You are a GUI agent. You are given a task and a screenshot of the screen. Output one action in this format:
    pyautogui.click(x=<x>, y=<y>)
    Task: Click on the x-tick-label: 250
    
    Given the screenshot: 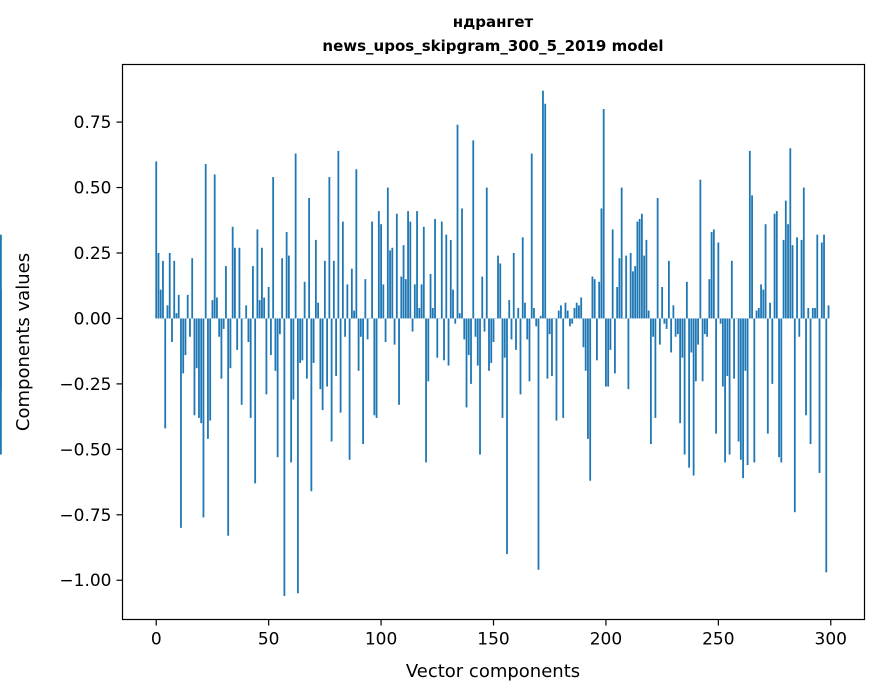 What is the action you would take?
    pyautogui.click(x=718, y=640)
    